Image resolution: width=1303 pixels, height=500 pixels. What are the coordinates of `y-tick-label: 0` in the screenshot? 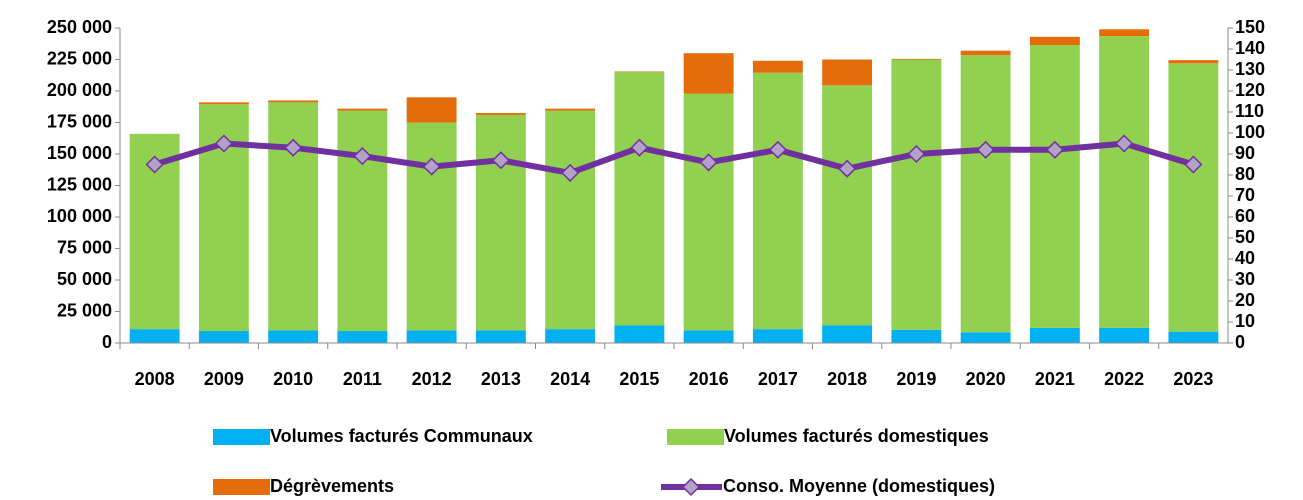 It's located at (107, 342).